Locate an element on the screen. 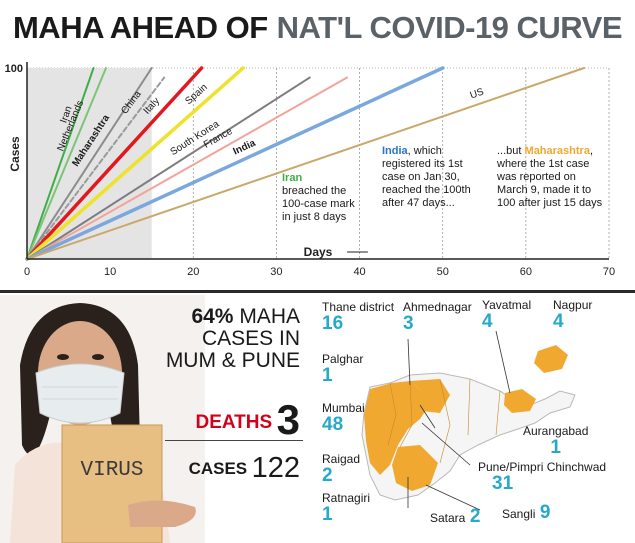  district-yavatmal-name: Yavatmal is located at coordinates (507, 305).